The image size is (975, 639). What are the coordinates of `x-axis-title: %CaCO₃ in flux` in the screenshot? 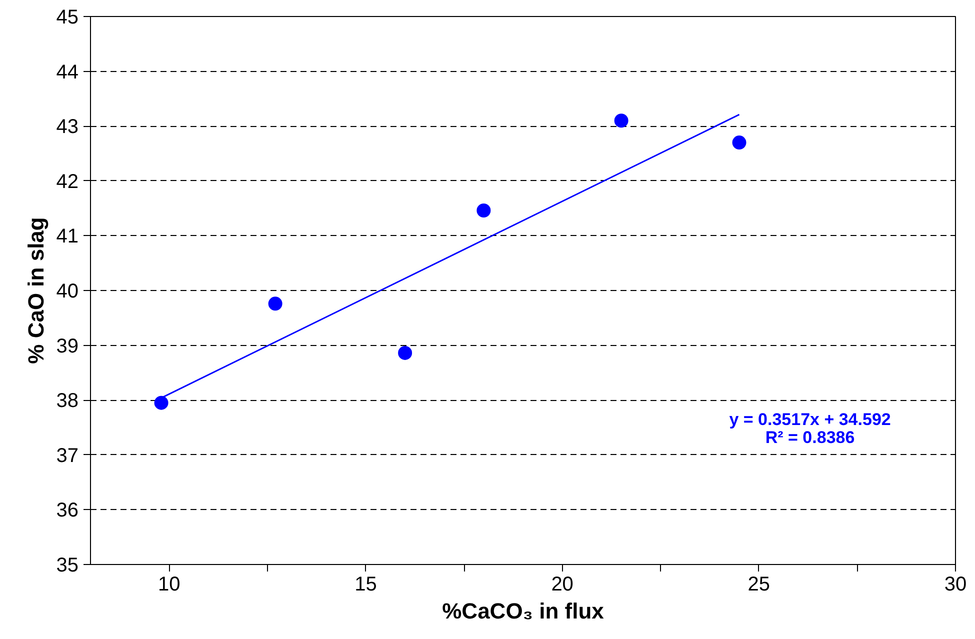 It's located at (523, 611).